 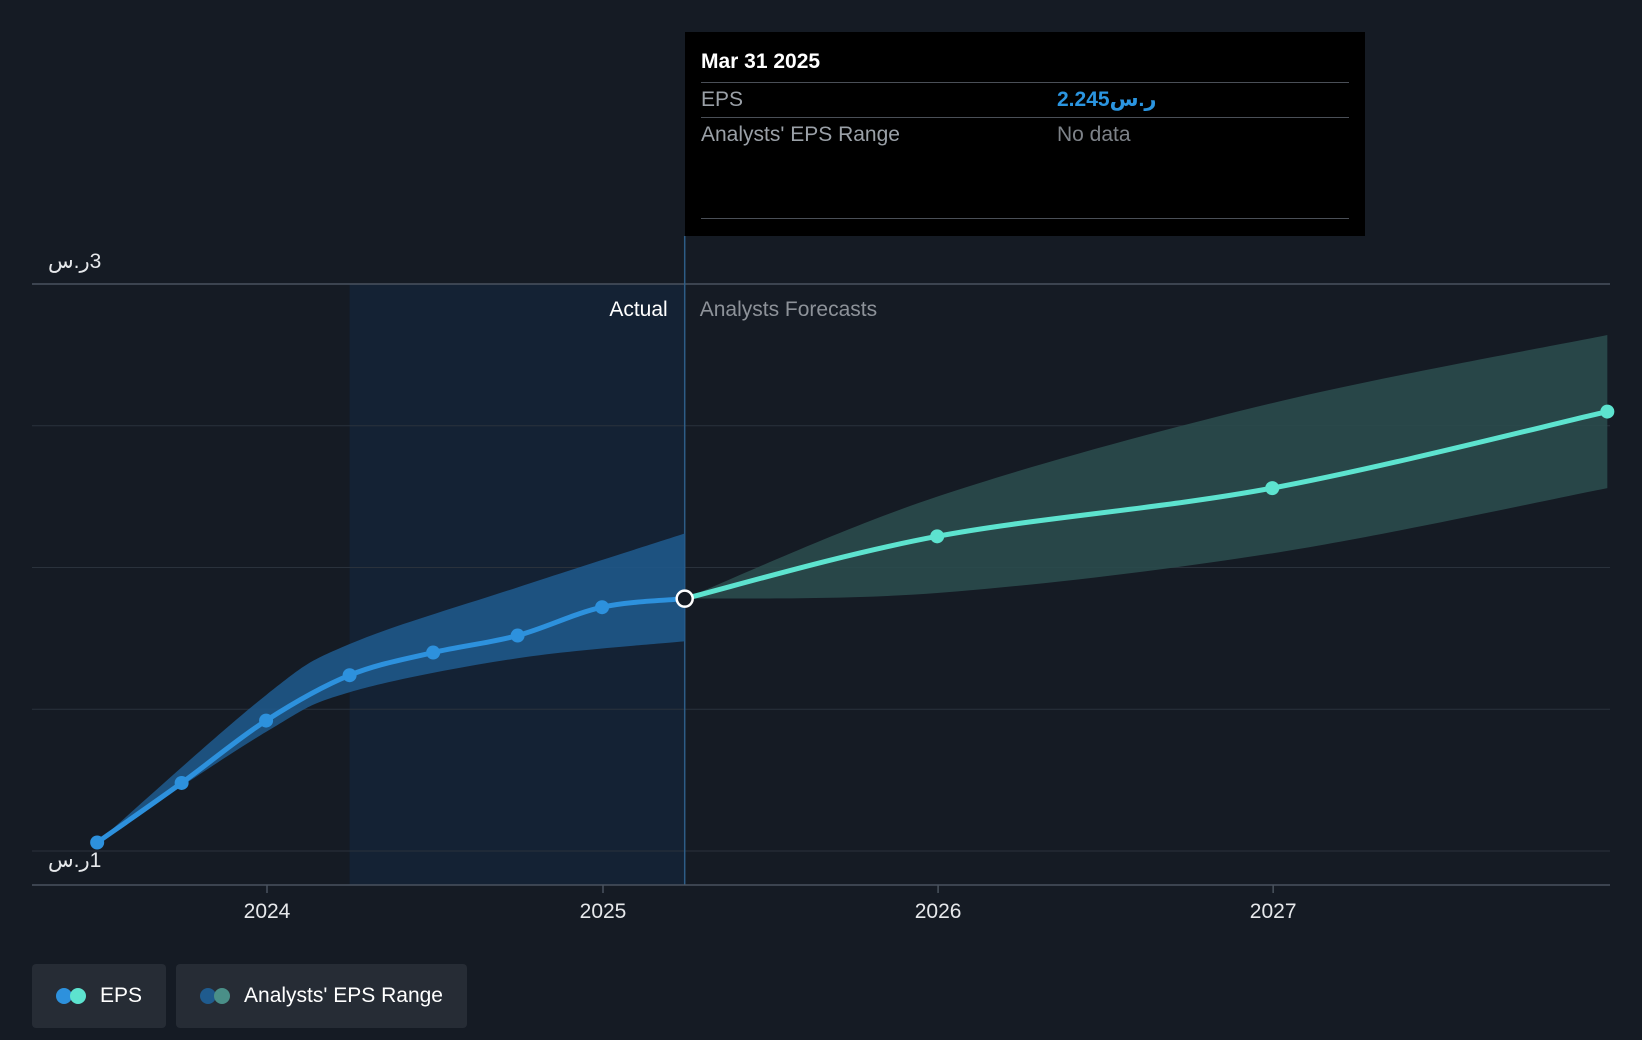 I want to click on eps-swatch-icon, so click(x=71, y=996).